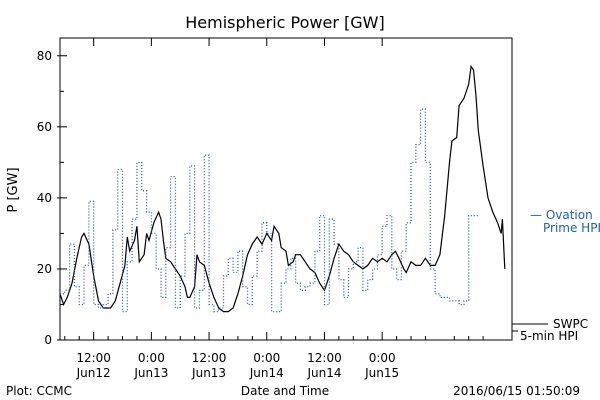  What do you see at coordinates (39, 391) in the screenshot?
I see `footer-plot-credit: Plot: CCMC` at bounding box center [39, 391].